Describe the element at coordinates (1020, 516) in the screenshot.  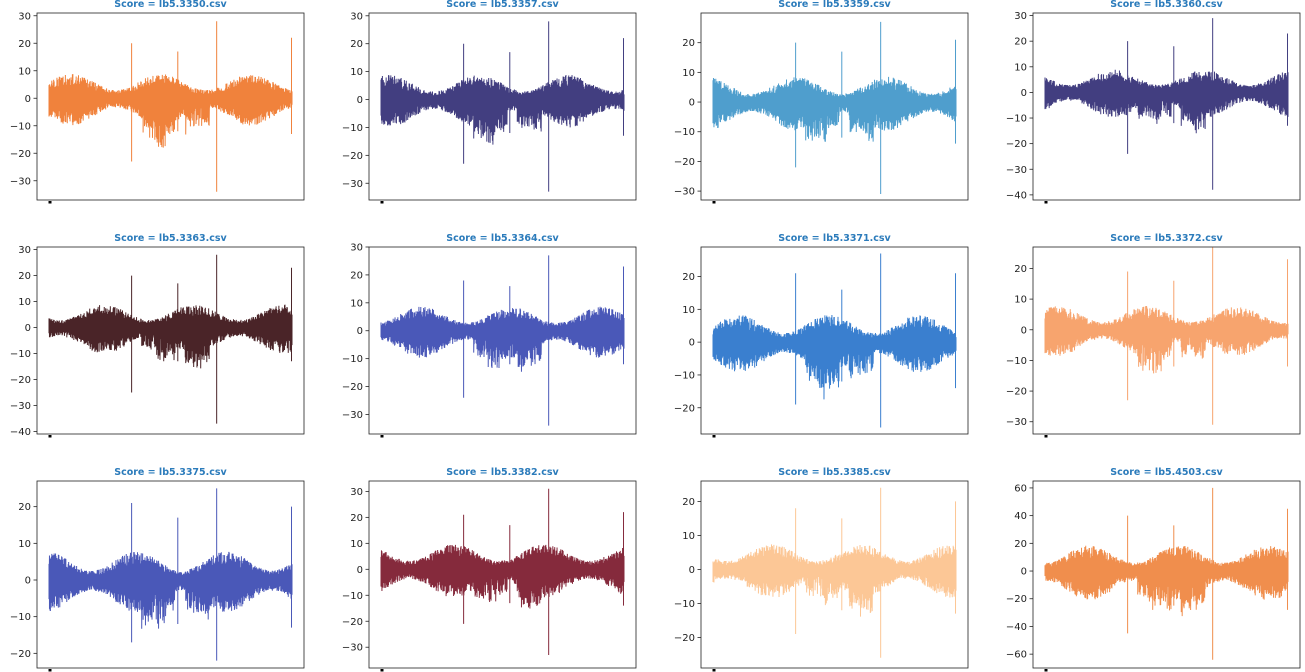
I see `y-tick-label: 40` at that location.